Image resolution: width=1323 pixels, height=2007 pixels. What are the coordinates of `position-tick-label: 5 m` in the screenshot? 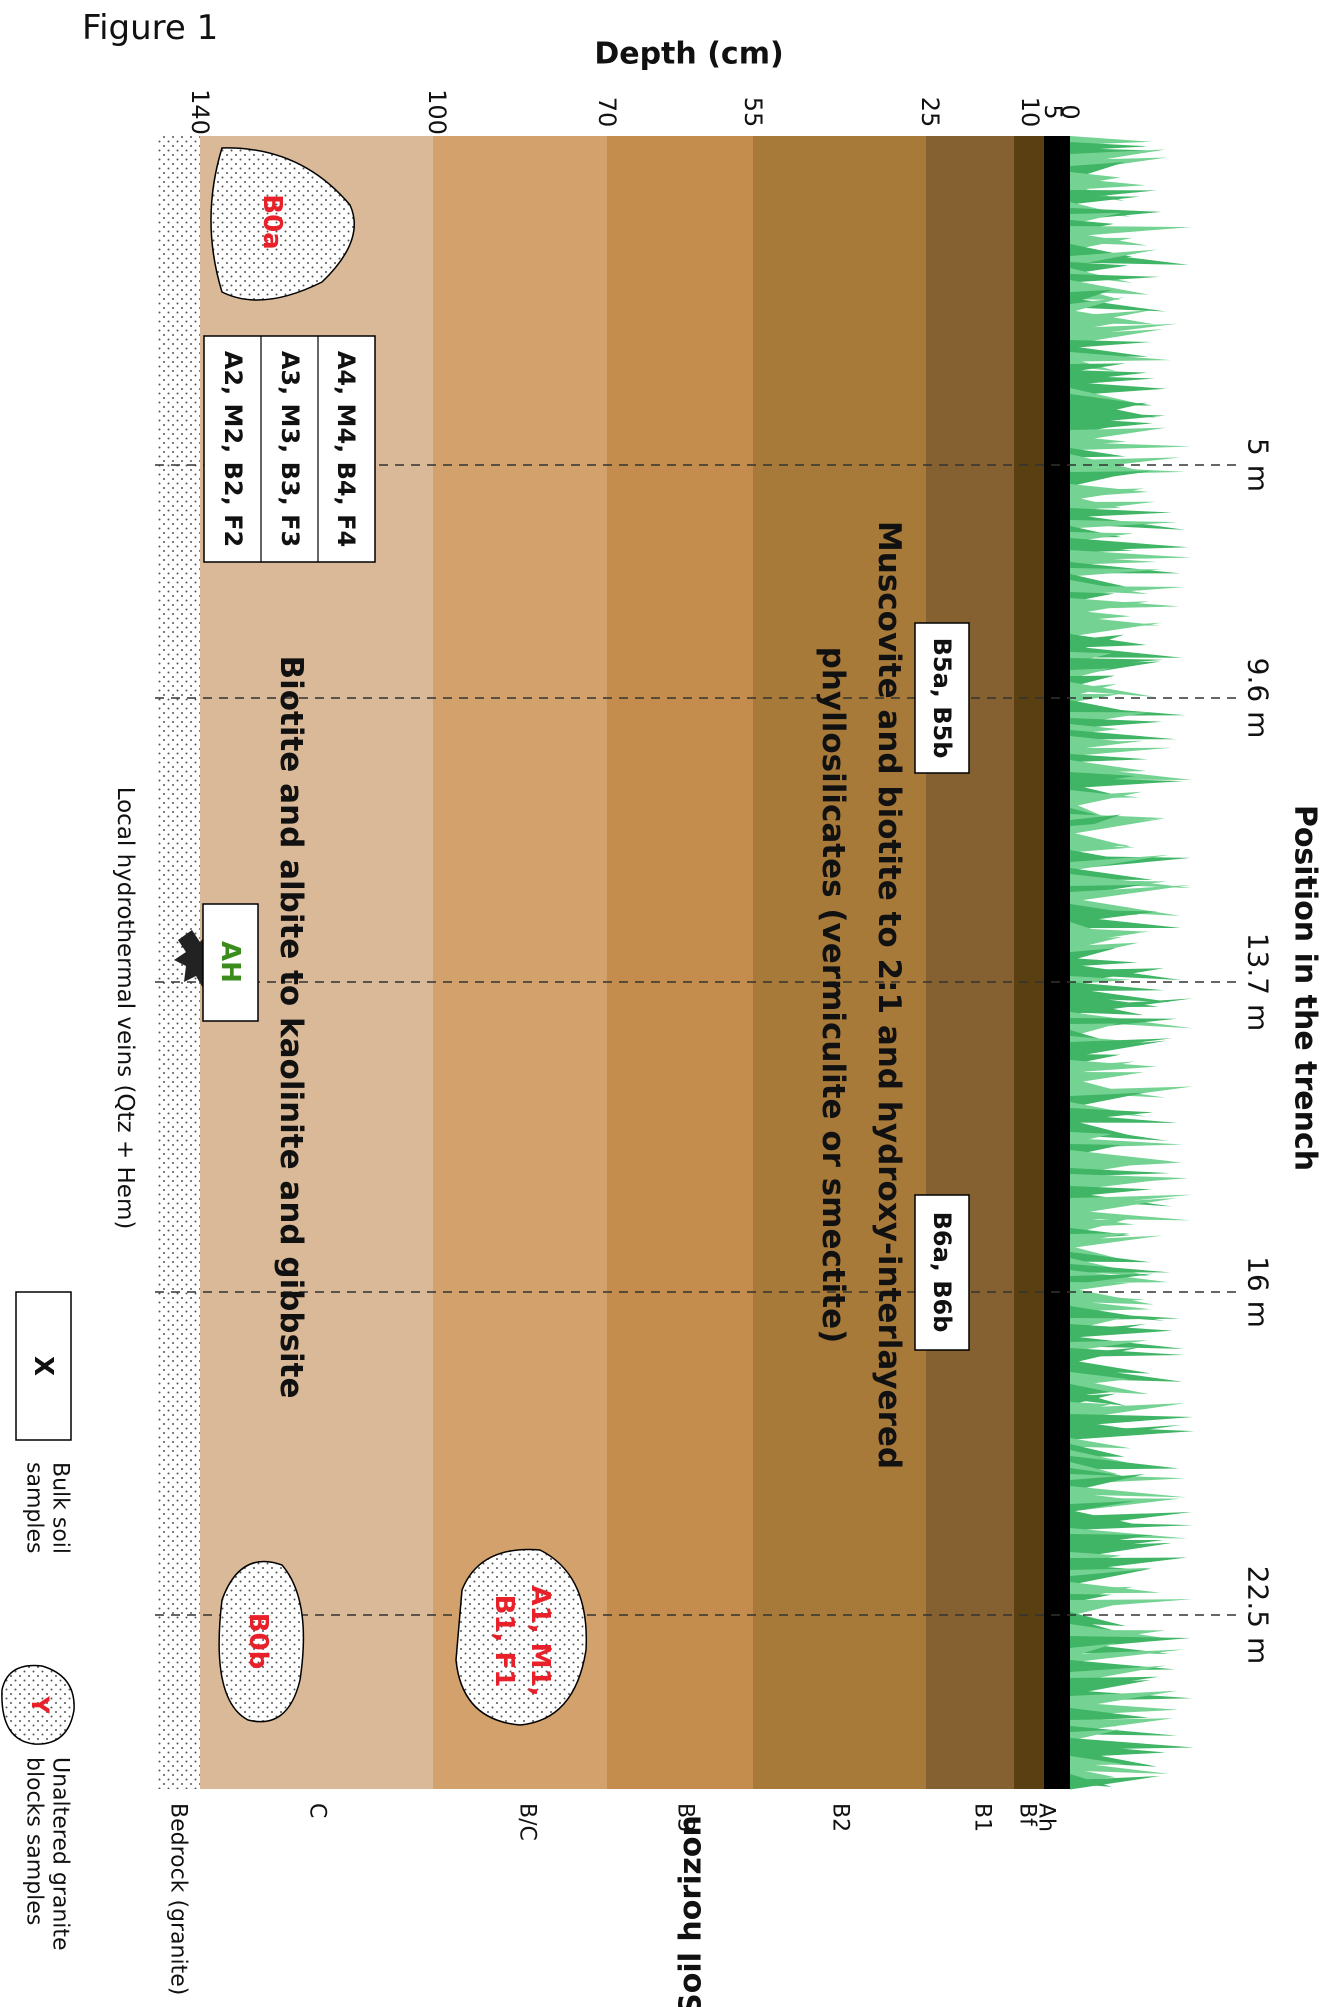 It's located at (1258, 465).